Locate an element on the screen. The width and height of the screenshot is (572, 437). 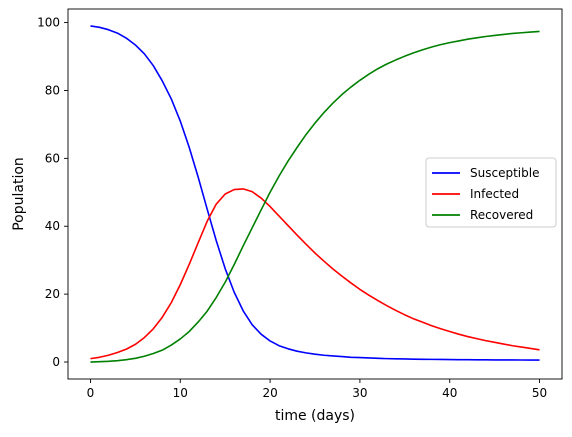
legend-label-recovered: Recovered is located at coordinates (501, 215).